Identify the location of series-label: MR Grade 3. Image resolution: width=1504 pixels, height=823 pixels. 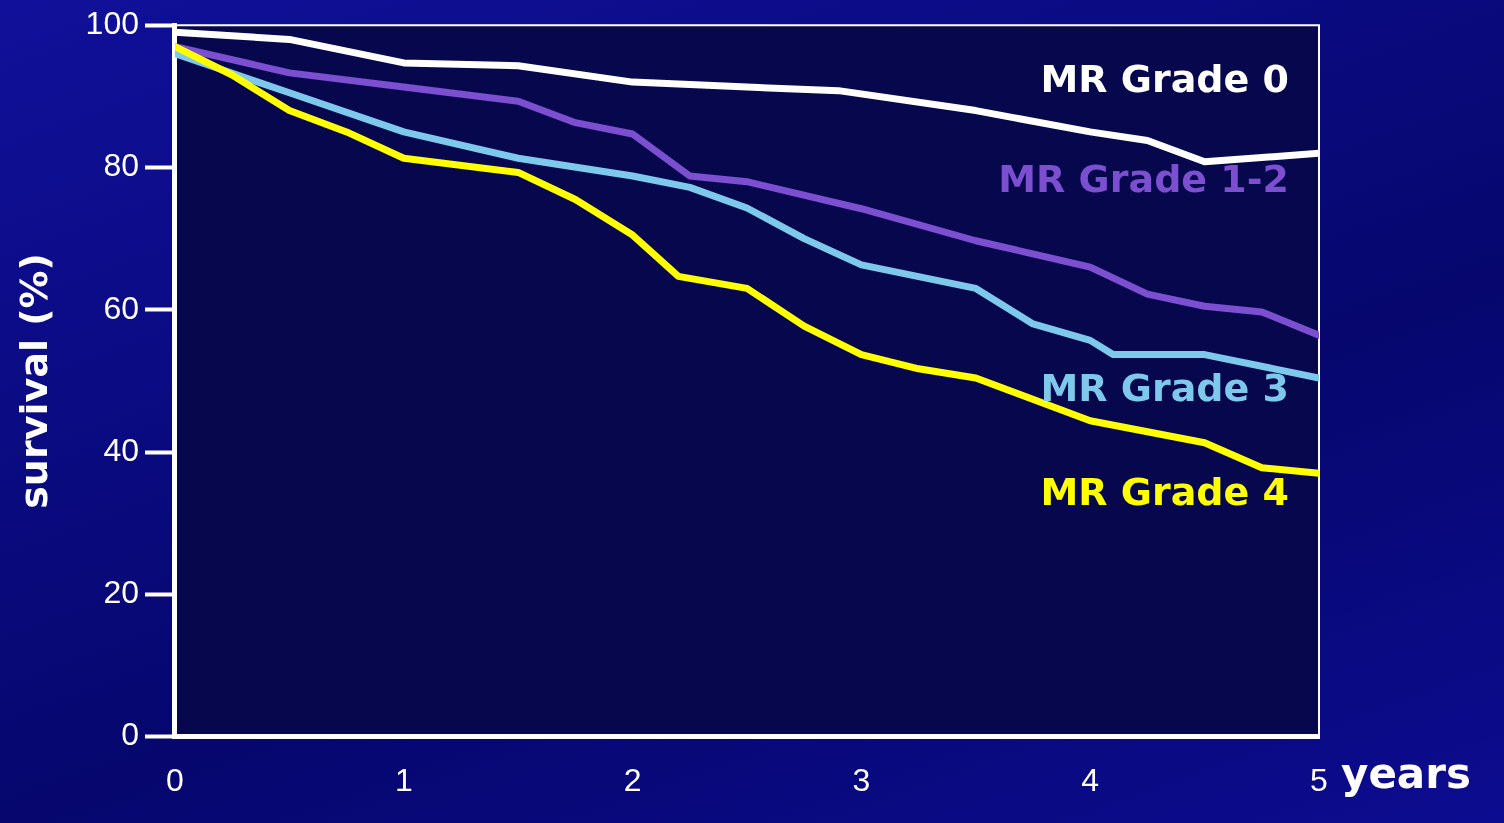
(1164, 388).